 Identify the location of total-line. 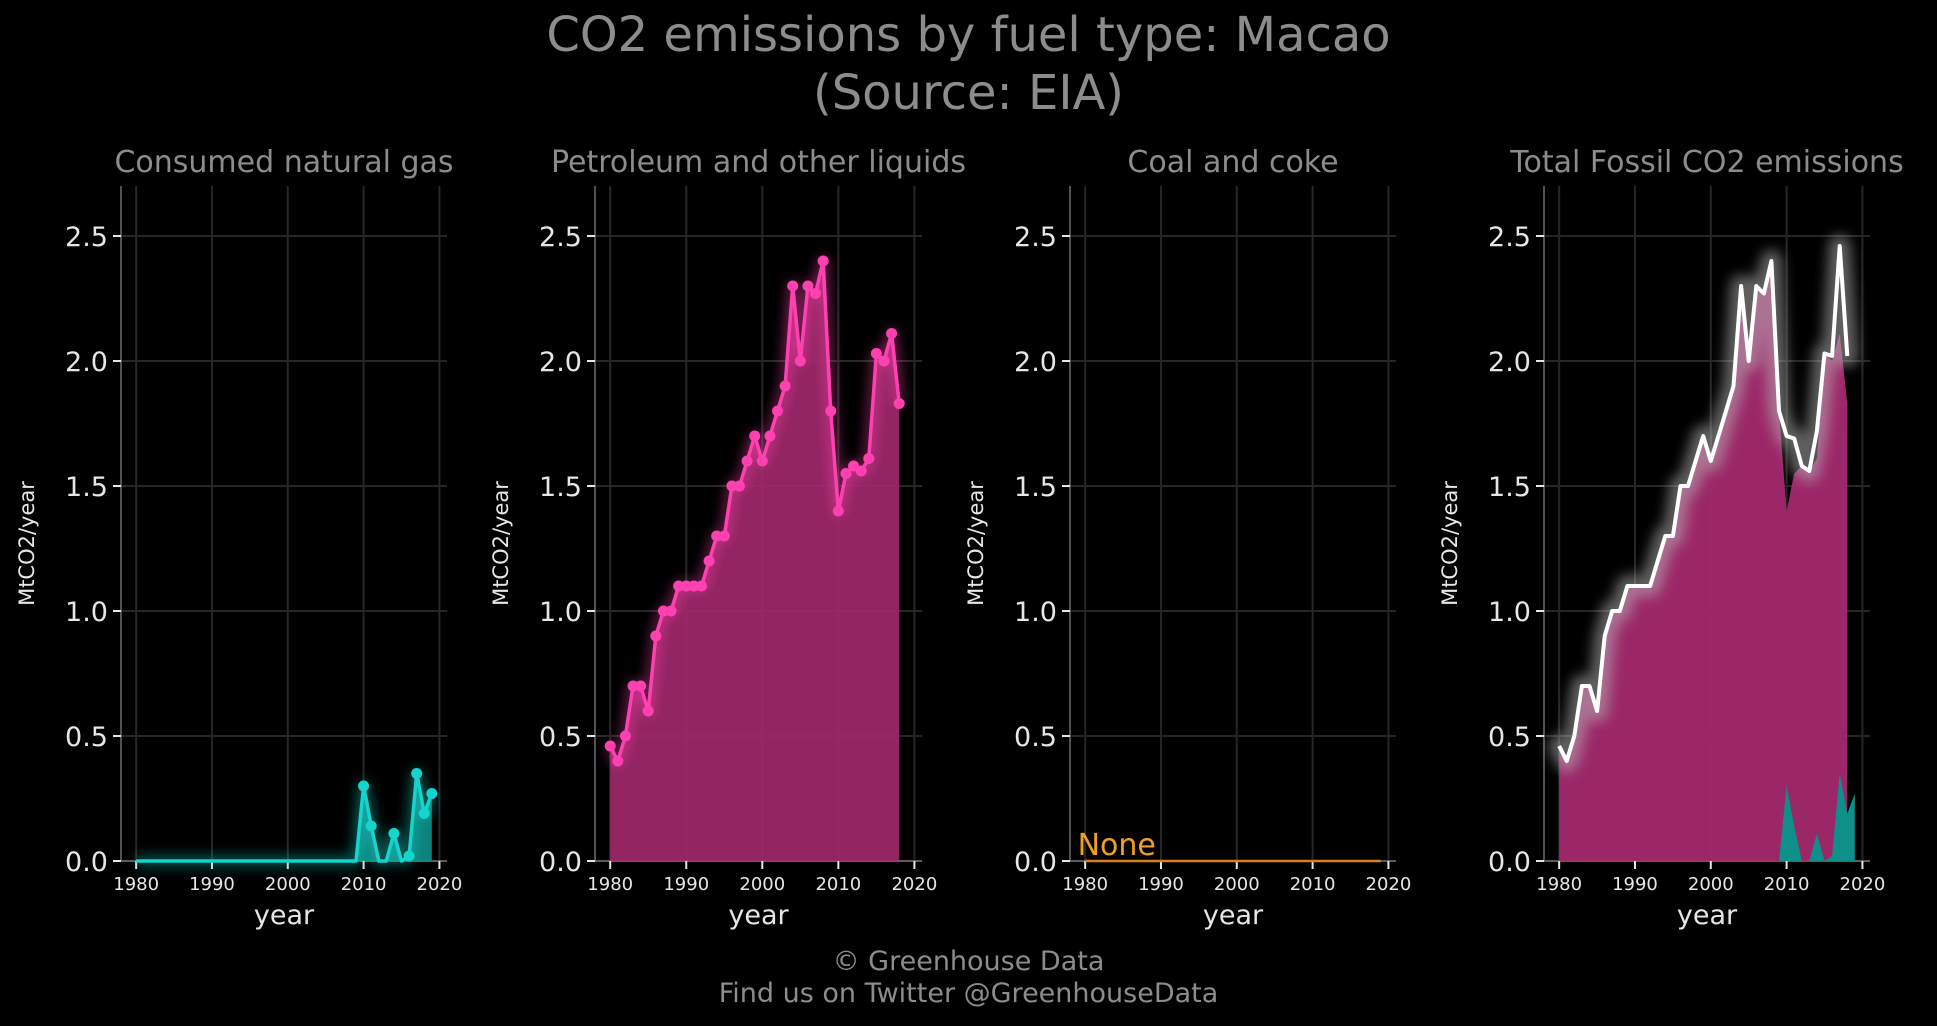
(1703, 503).